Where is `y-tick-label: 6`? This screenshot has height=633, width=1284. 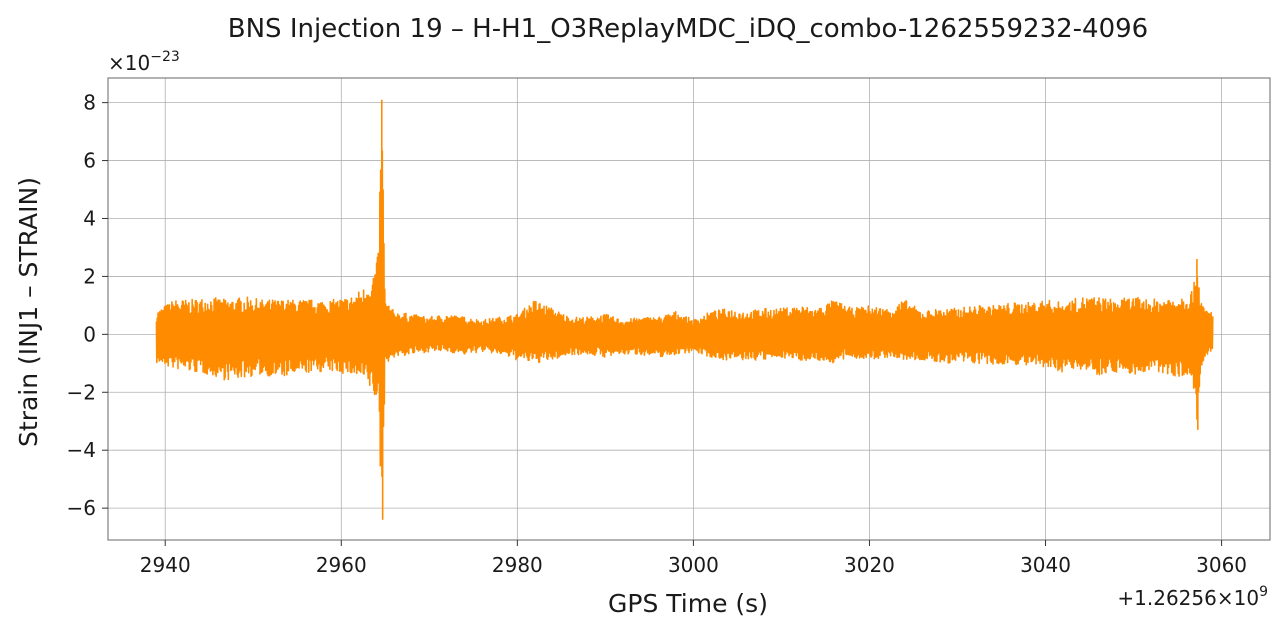
y-tick-label: 6 is located at coordinates (89, 161).